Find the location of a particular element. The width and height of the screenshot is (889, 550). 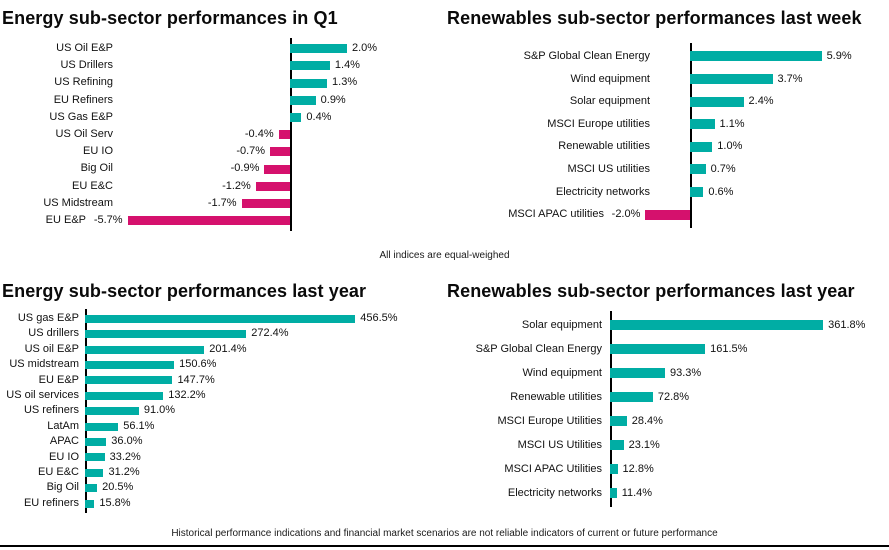

category-label: US refiners is located at coordinates (51, 410).